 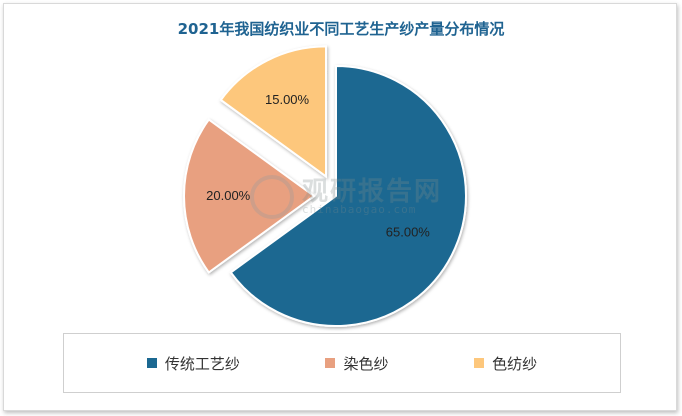 I want to click on legend-item-color-spun: 色纺纱, so click(x=505, y=363).